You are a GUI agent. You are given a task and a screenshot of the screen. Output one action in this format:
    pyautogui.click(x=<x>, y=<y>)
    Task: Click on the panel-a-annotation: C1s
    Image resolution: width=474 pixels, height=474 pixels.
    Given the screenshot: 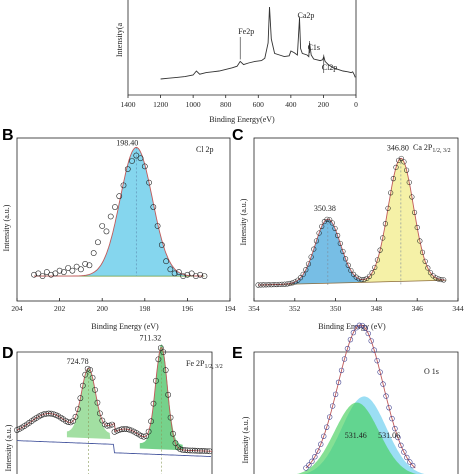 What is the action you would take?
    pyautogui.click(x=314, y=47)
    